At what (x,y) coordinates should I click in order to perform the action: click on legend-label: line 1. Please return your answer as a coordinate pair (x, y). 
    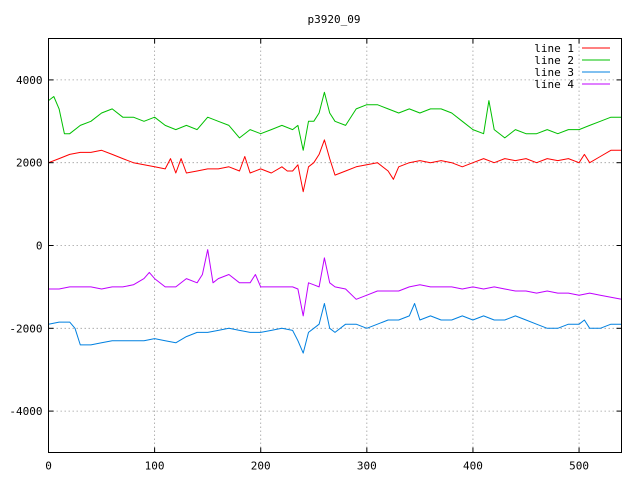
    Looking at the image, I should click on (554, 48).